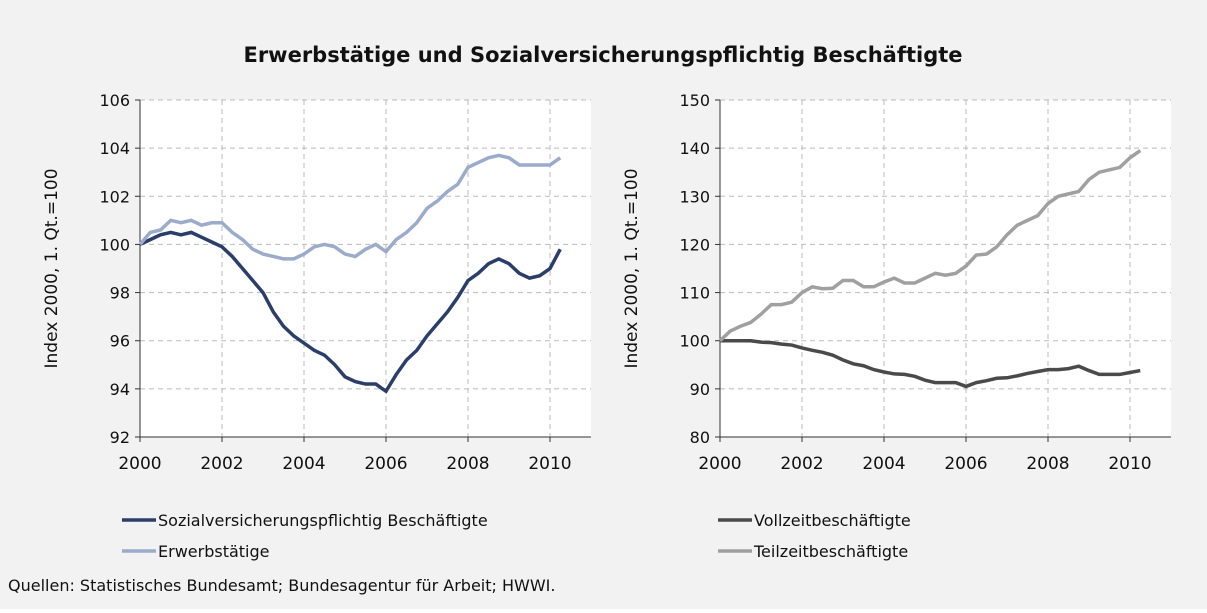  Describe the element at coordinates (120, 389) in the screenshot. I see `y-tick-label: 94` at that location.